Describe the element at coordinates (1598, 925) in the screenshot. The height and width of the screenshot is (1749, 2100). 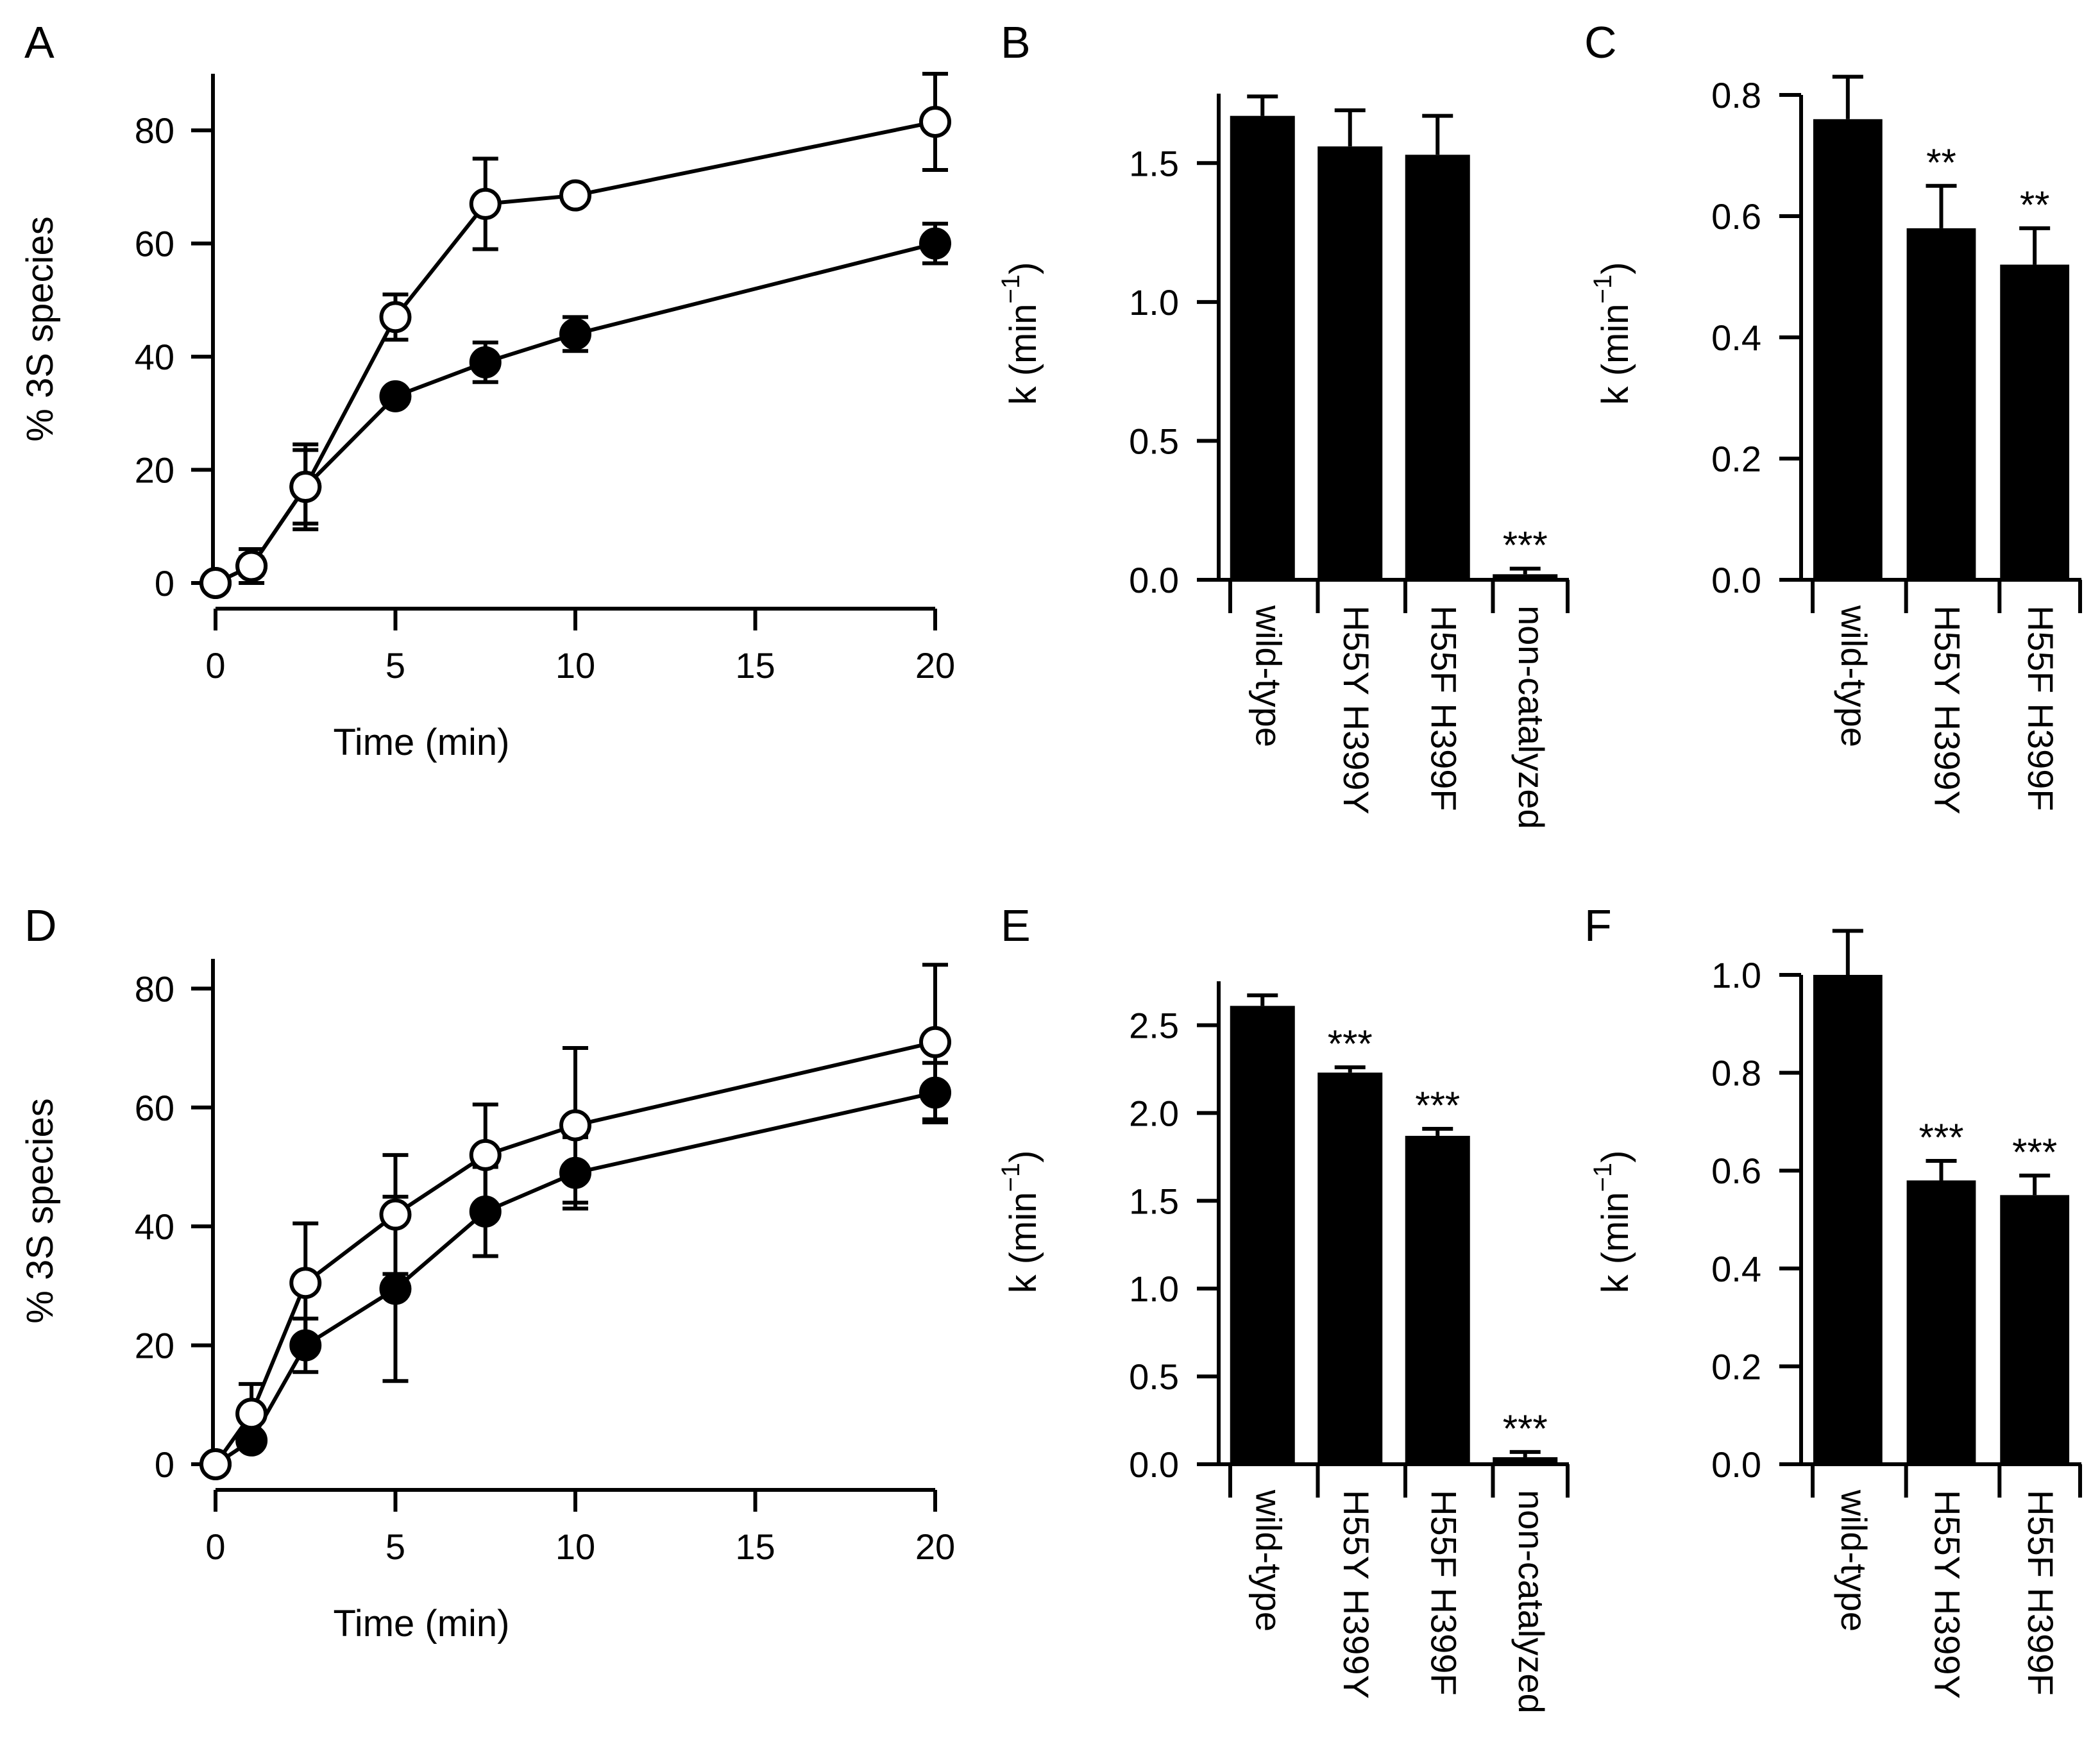
I see `panel-letter: F` at that location.